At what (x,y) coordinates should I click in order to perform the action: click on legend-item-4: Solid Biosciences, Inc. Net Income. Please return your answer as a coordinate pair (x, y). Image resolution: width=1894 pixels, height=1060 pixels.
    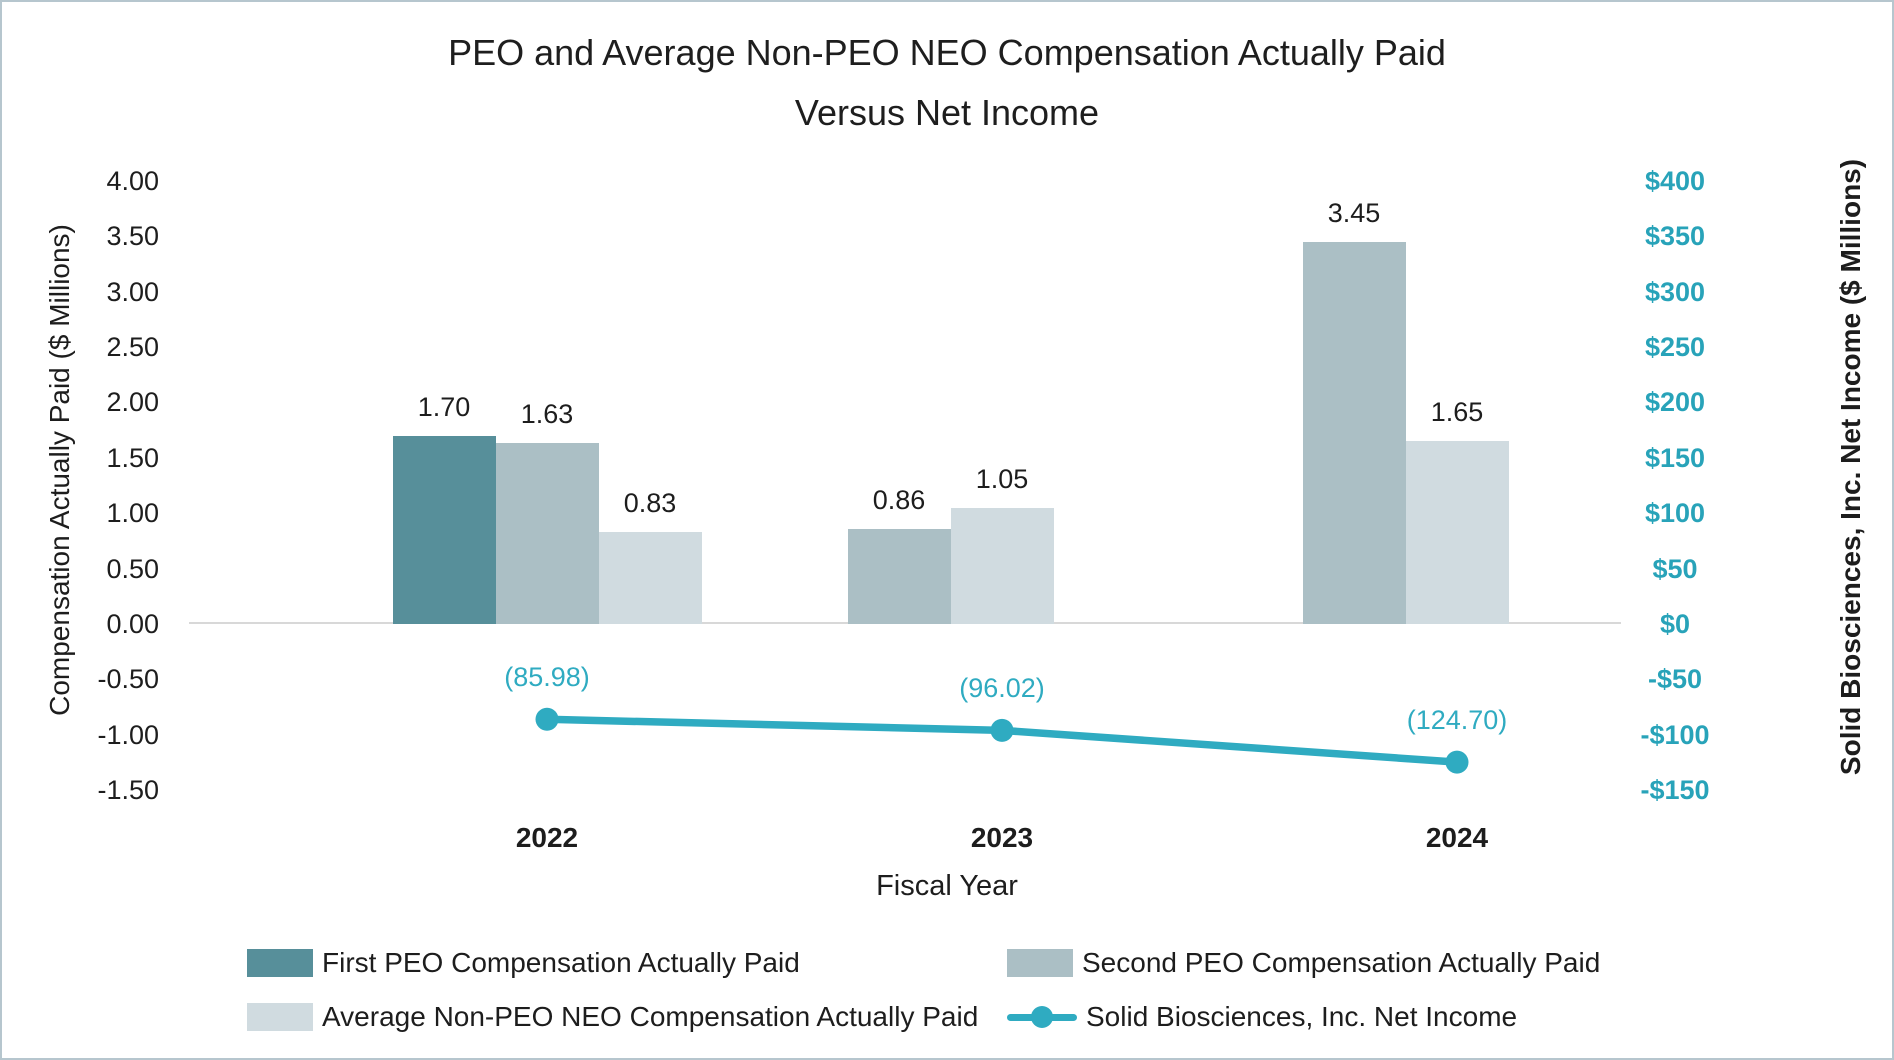
    Looking at the image, I should click on (1262, 1016).